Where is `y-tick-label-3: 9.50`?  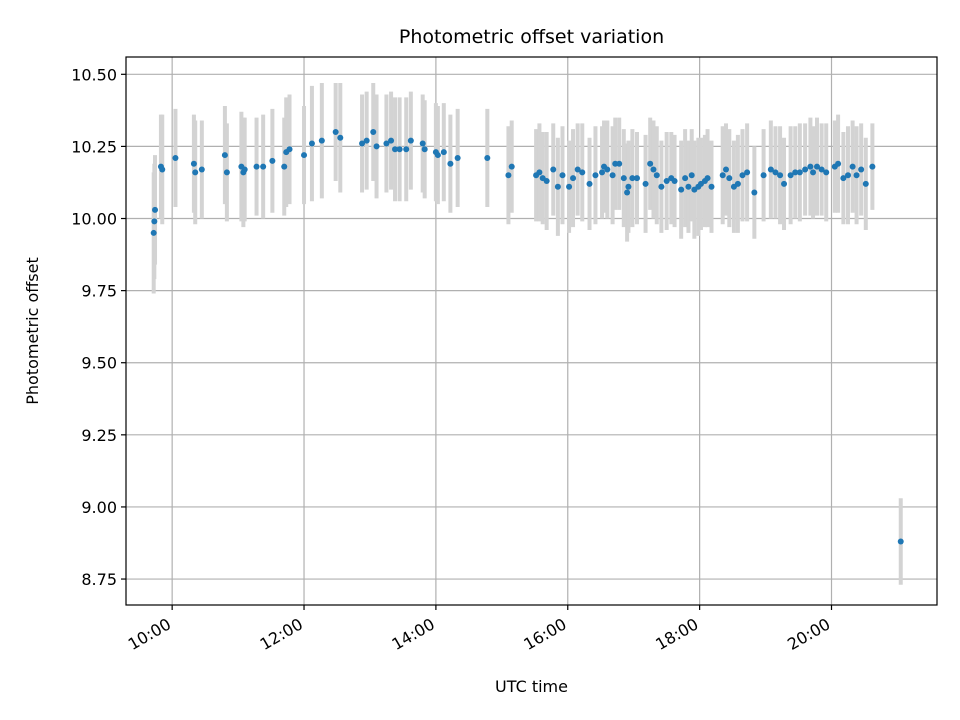 y-tick-label-3: 9.50 is located at coordinates (99, 363).